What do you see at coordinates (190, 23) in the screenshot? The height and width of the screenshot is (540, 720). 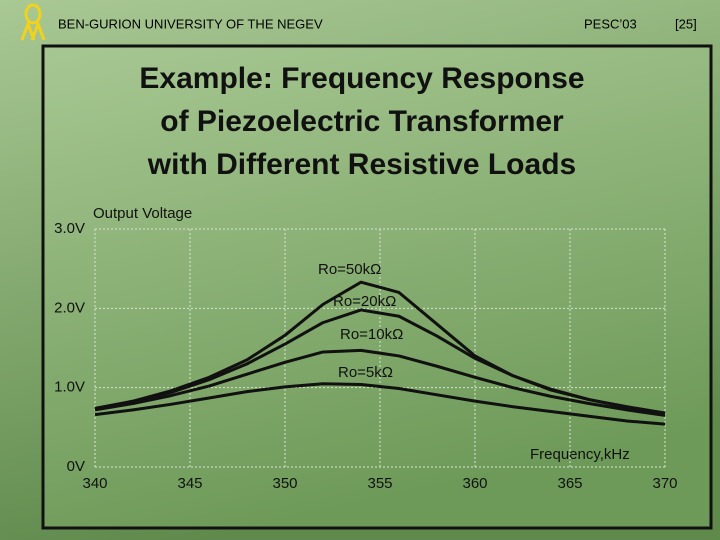 I see `university: BEN-GURION UNIVERSITY OF THE NEGEV` at bounding box center [190, 23].